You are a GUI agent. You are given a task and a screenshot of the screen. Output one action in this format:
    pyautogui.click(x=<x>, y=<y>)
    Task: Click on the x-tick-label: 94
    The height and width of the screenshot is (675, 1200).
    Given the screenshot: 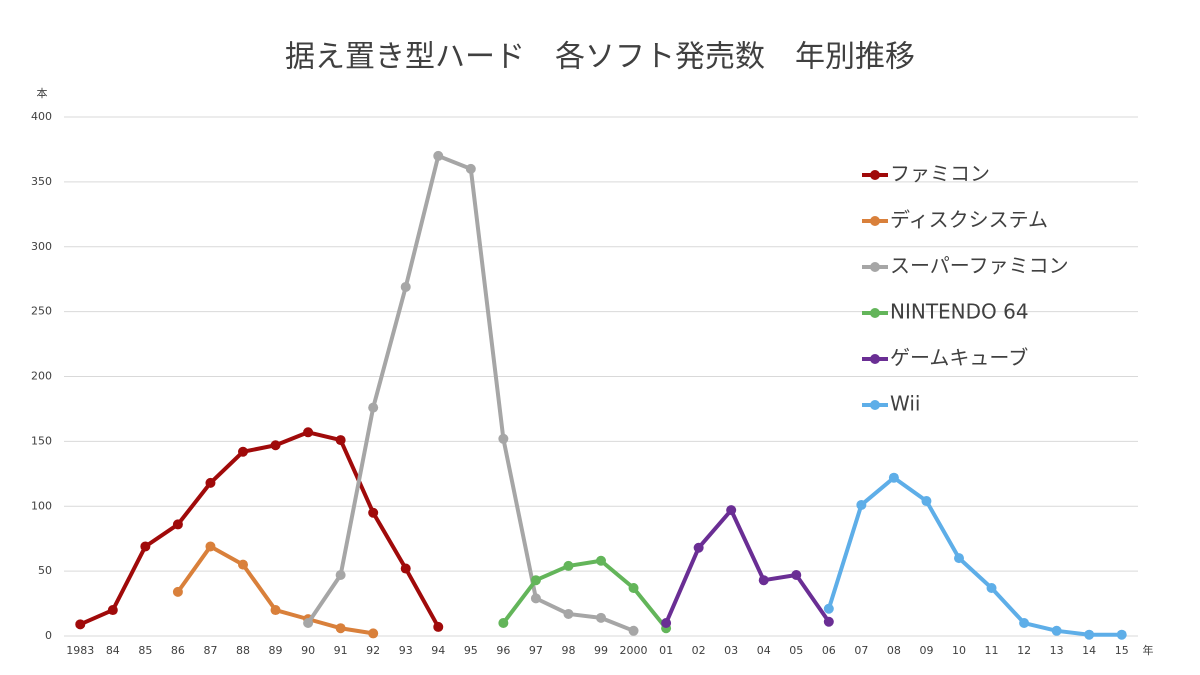 What is the action you would take?
    pyautogui.click(x=438, y=650)
    